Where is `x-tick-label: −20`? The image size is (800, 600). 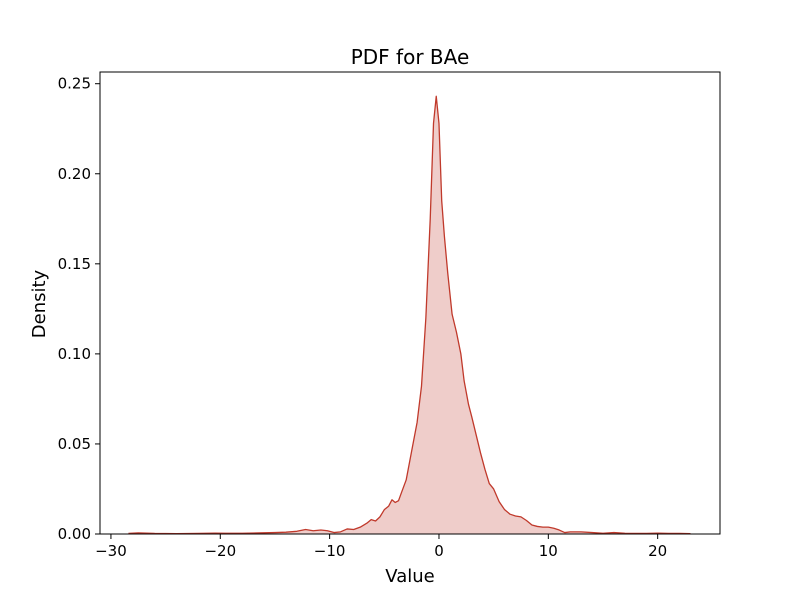
x-tick-label: −20 is located at coordinates (220, 551).